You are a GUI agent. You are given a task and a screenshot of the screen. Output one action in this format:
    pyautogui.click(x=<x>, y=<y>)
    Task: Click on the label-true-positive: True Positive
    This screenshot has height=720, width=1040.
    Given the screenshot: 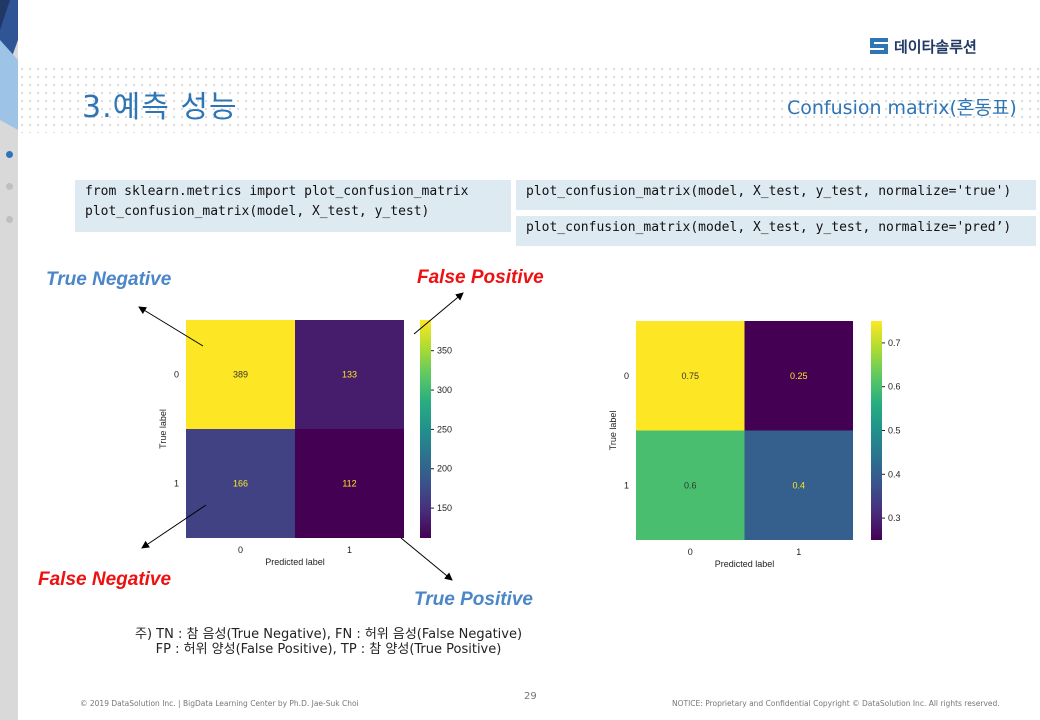 What is the action you would take?
    pyautogui.click(x=473, y=599)
    